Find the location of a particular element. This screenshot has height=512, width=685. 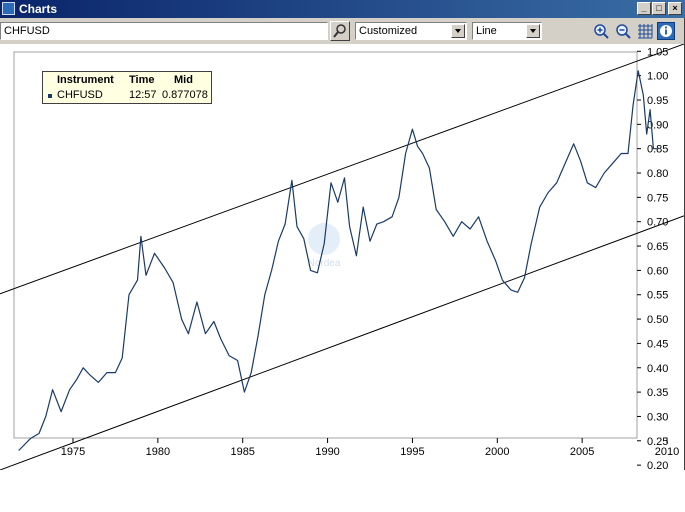

x-axis: 197019751980198519901995200020052010 is located at coordinates (339, 448).